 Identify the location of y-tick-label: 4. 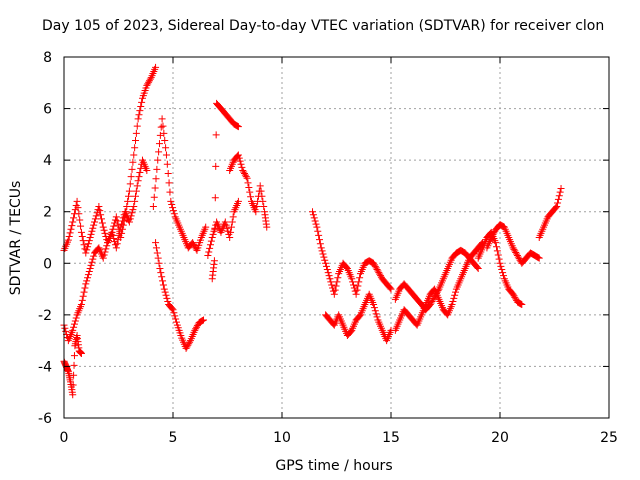
(47, 161).